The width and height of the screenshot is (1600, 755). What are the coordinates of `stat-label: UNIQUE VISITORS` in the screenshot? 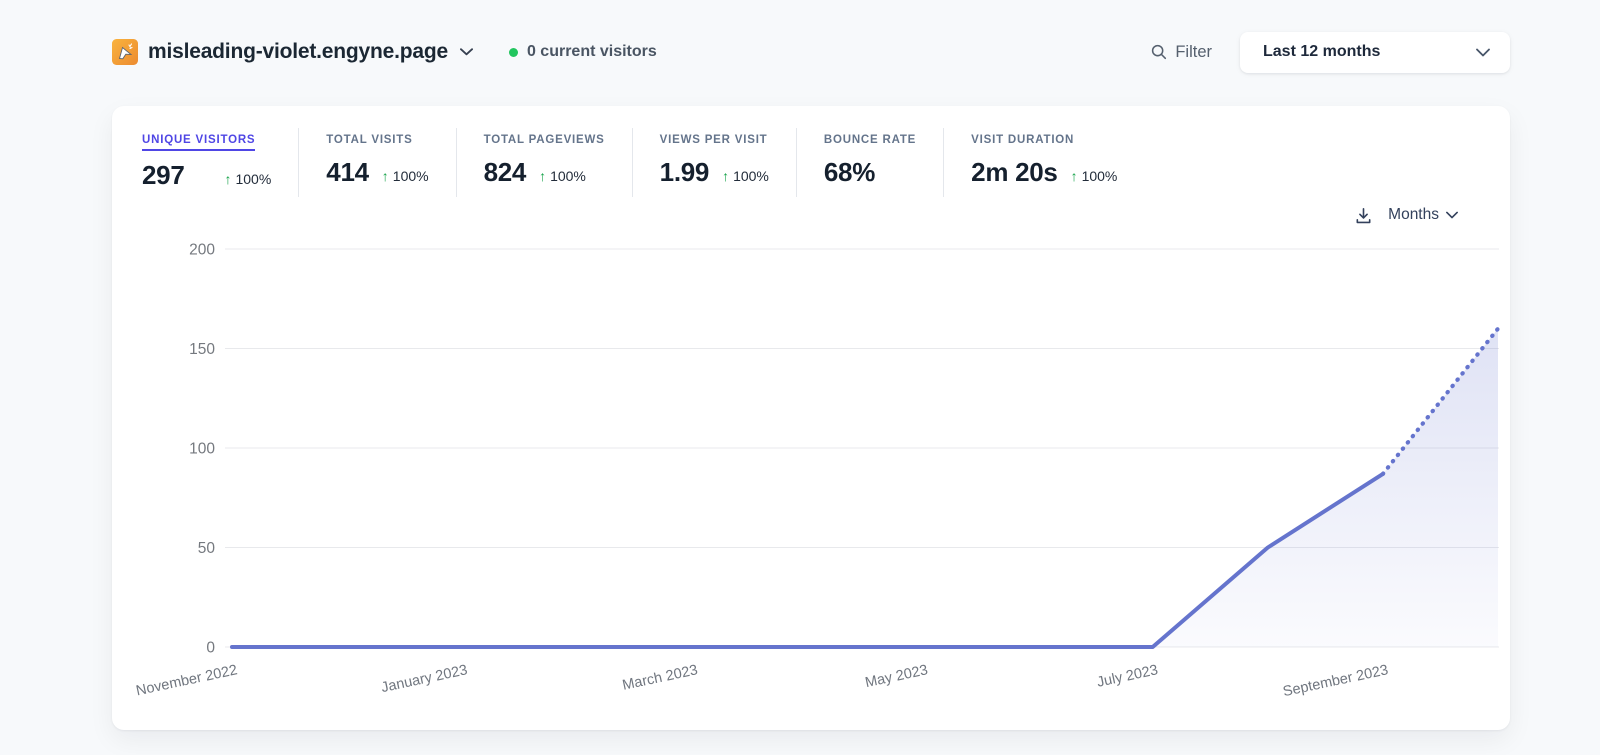 It's located at (199, 142).